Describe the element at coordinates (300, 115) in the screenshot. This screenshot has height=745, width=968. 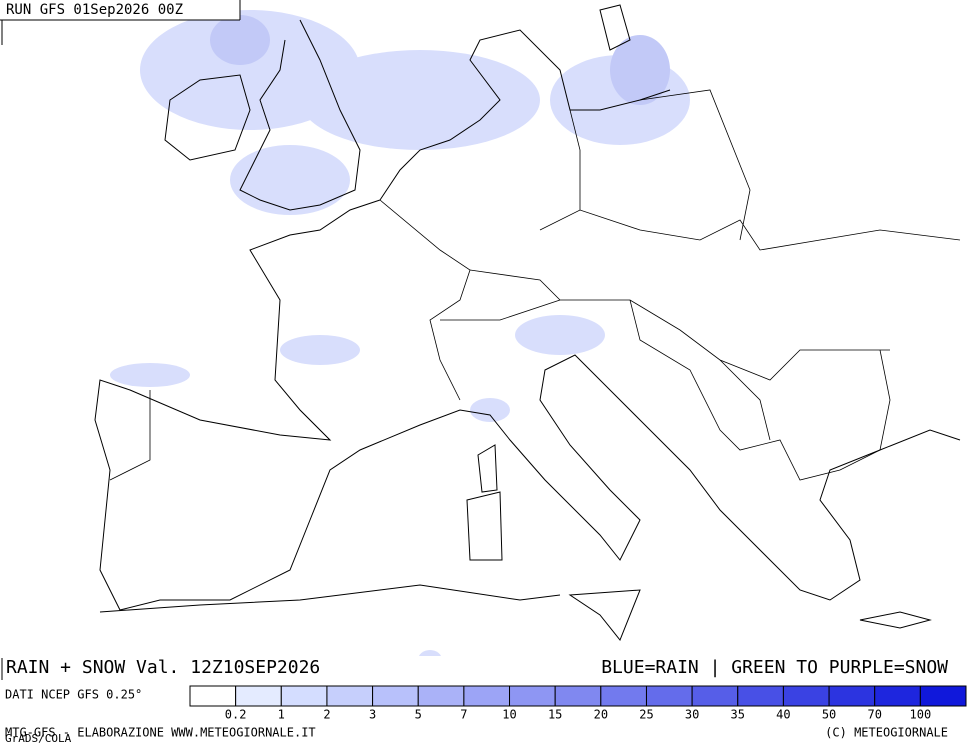
I see `great-britain` at that location.